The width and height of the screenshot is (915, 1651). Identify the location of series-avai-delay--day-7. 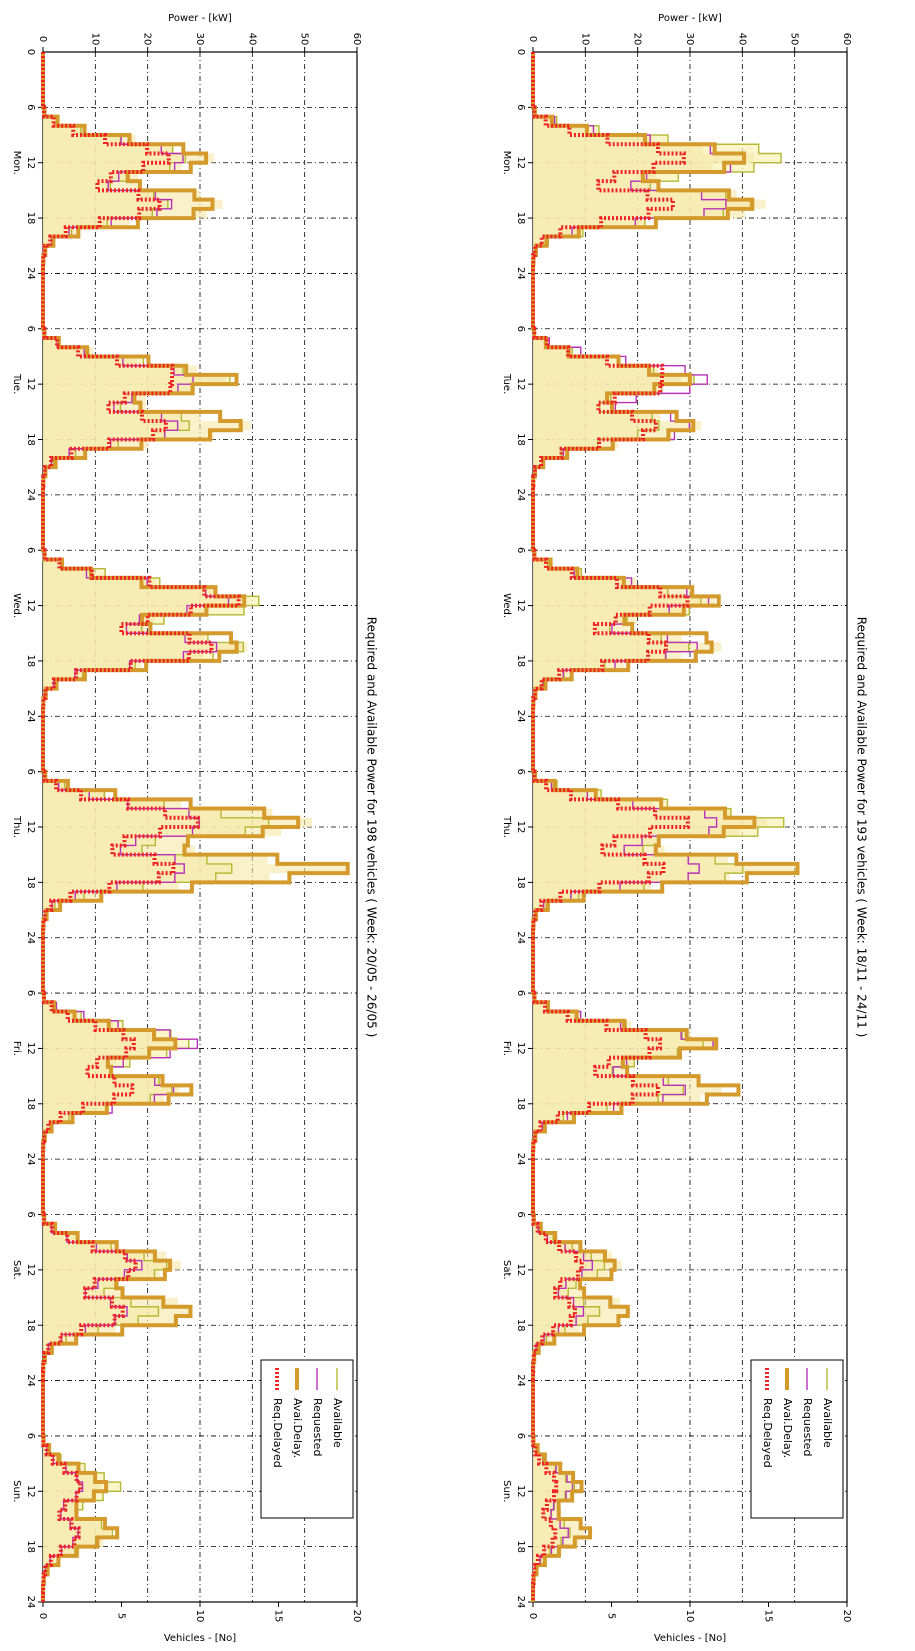
(562, 1491).